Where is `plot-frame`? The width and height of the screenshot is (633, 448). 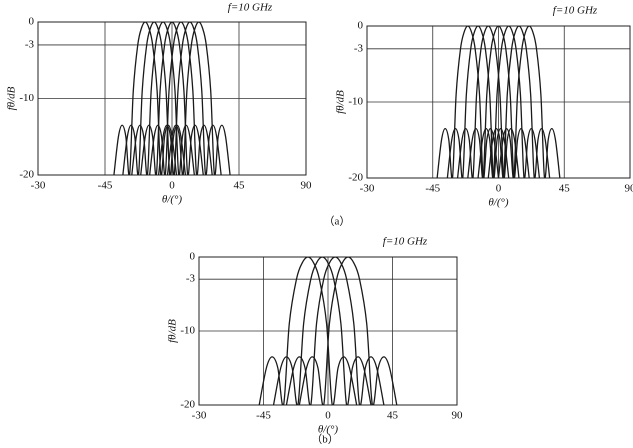
plot-frame is located at coordinates (328, 331).